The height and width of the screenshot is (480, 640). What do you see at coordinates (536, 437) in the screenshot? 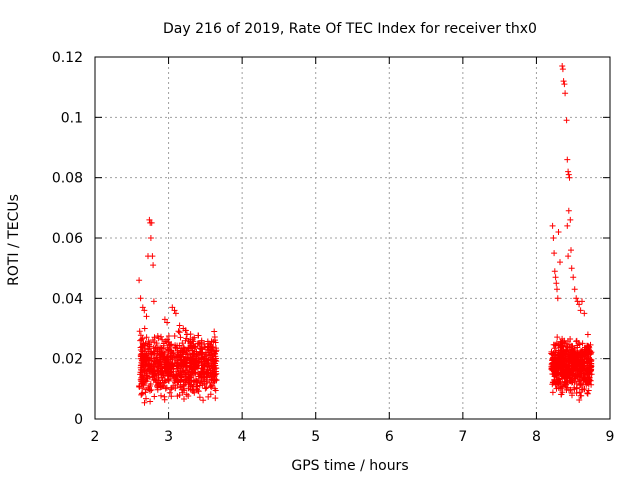
I see `x-tick-label: 8` at bounding box center [536, 437].